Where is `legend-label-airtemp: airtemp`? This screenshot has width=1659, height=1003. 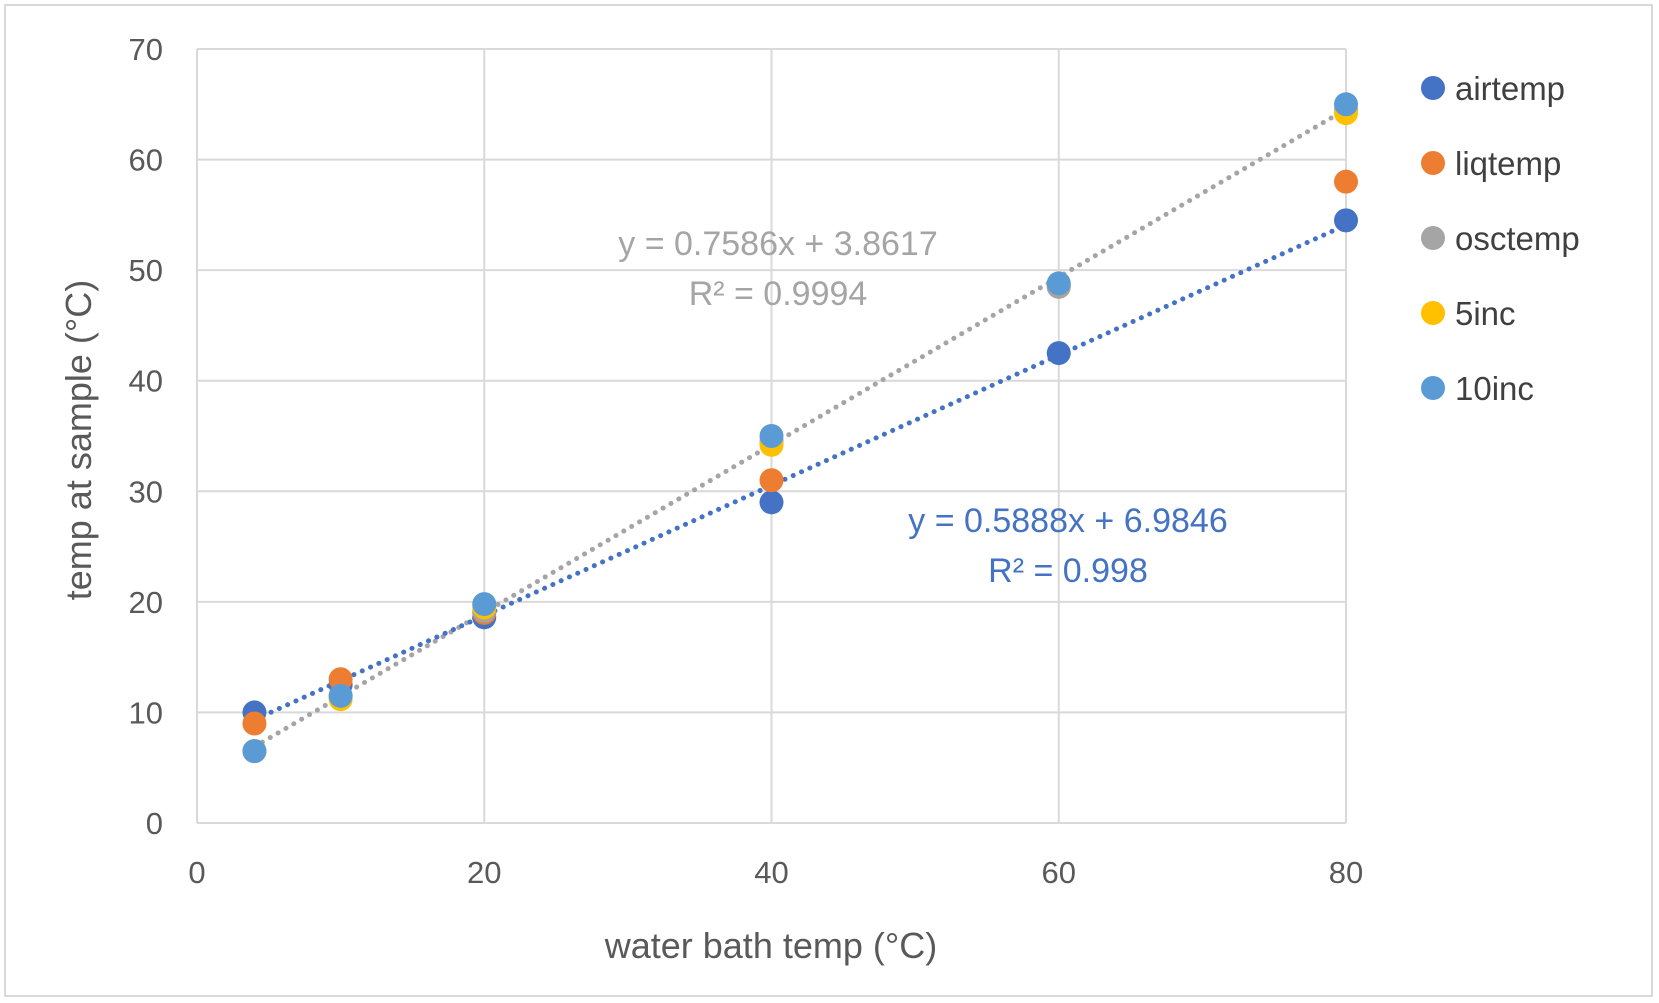
legend-label-airtemp: airtemp is located at coordinates (1510, 88).